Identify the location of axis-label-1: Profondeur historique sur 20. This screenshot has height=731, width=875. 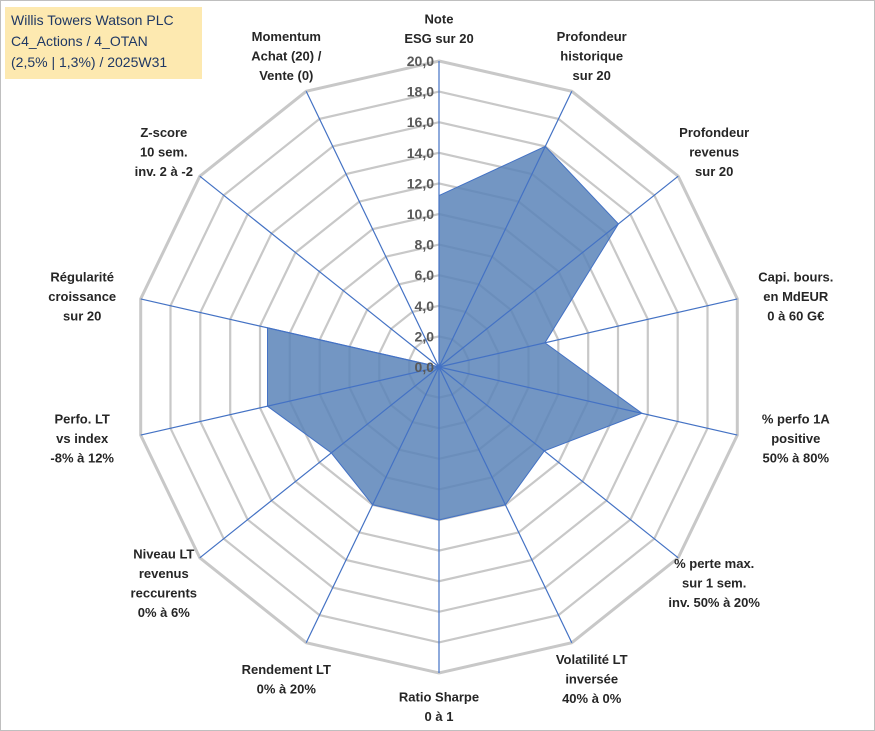
(592, 56).